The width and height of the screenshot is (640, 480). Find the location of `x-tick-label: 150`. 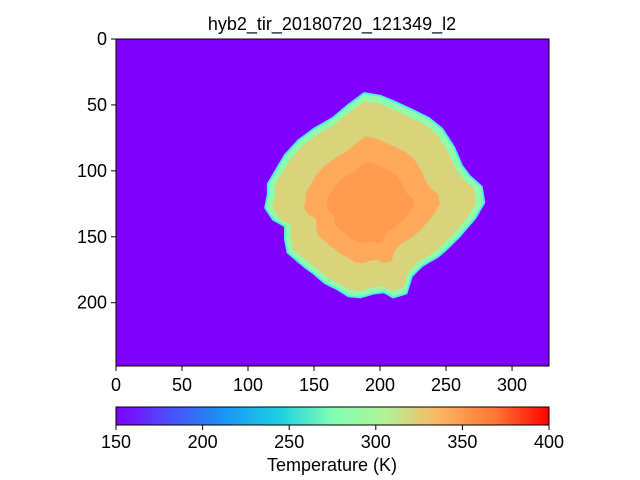

x-tick-label: 150 is located at coordinates (314, 385).